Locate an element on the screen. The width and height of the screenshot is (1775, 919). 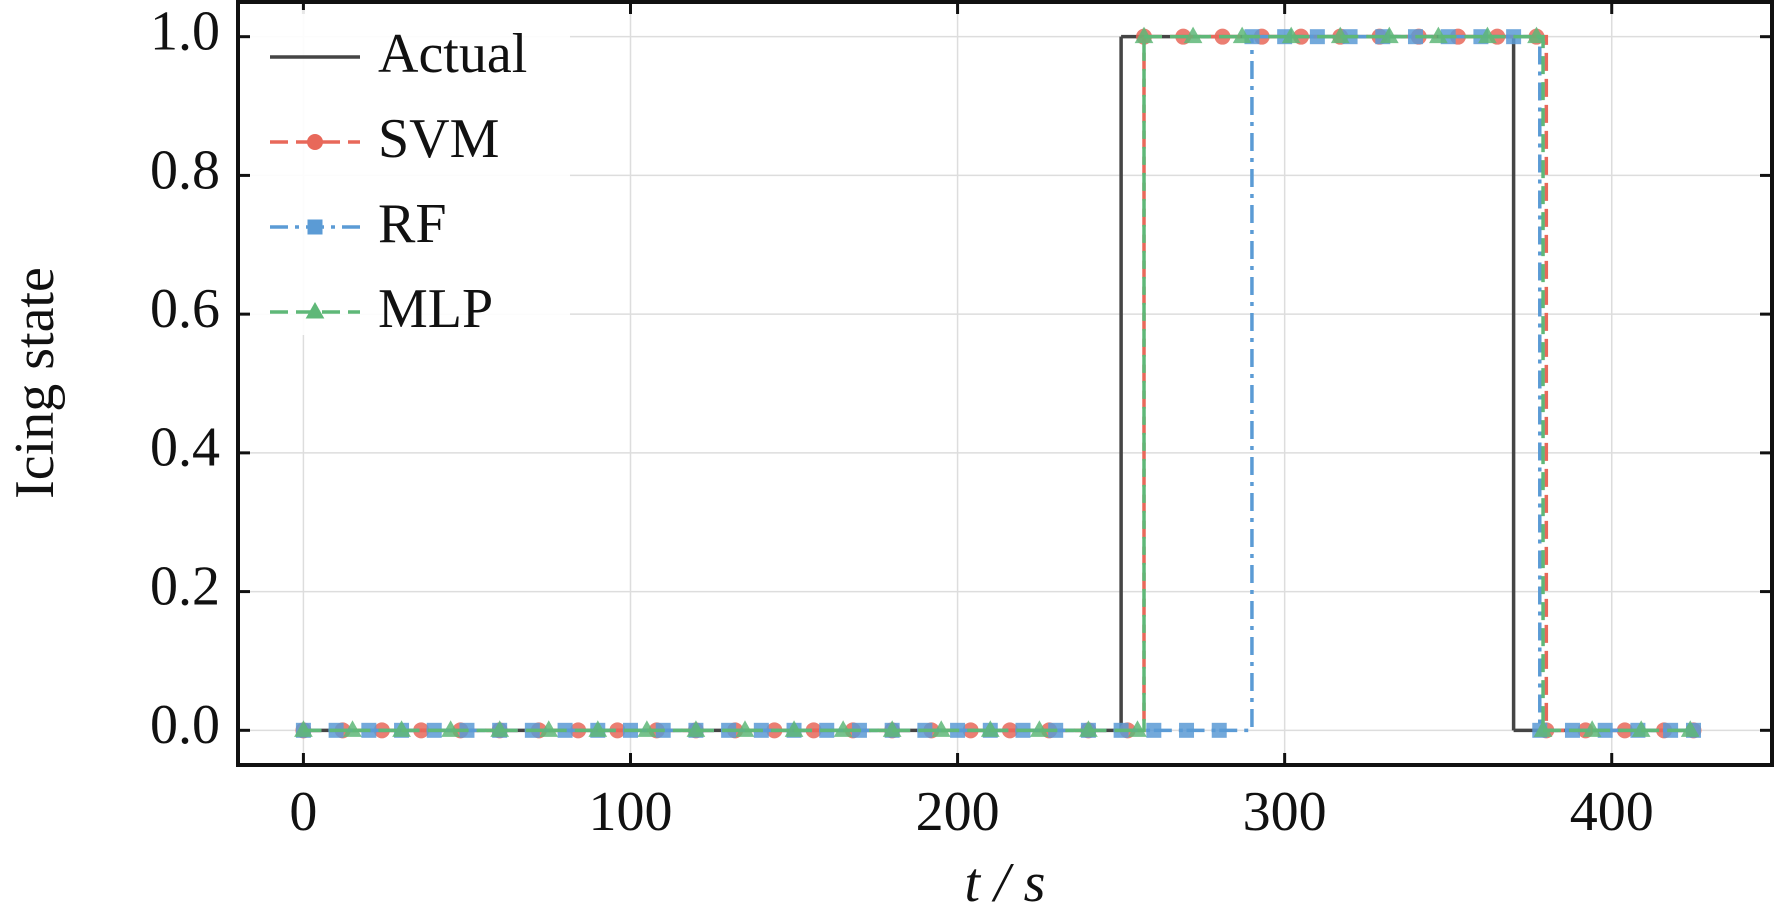
y-axis-label: Icing state is located at coordinates (35, 383).